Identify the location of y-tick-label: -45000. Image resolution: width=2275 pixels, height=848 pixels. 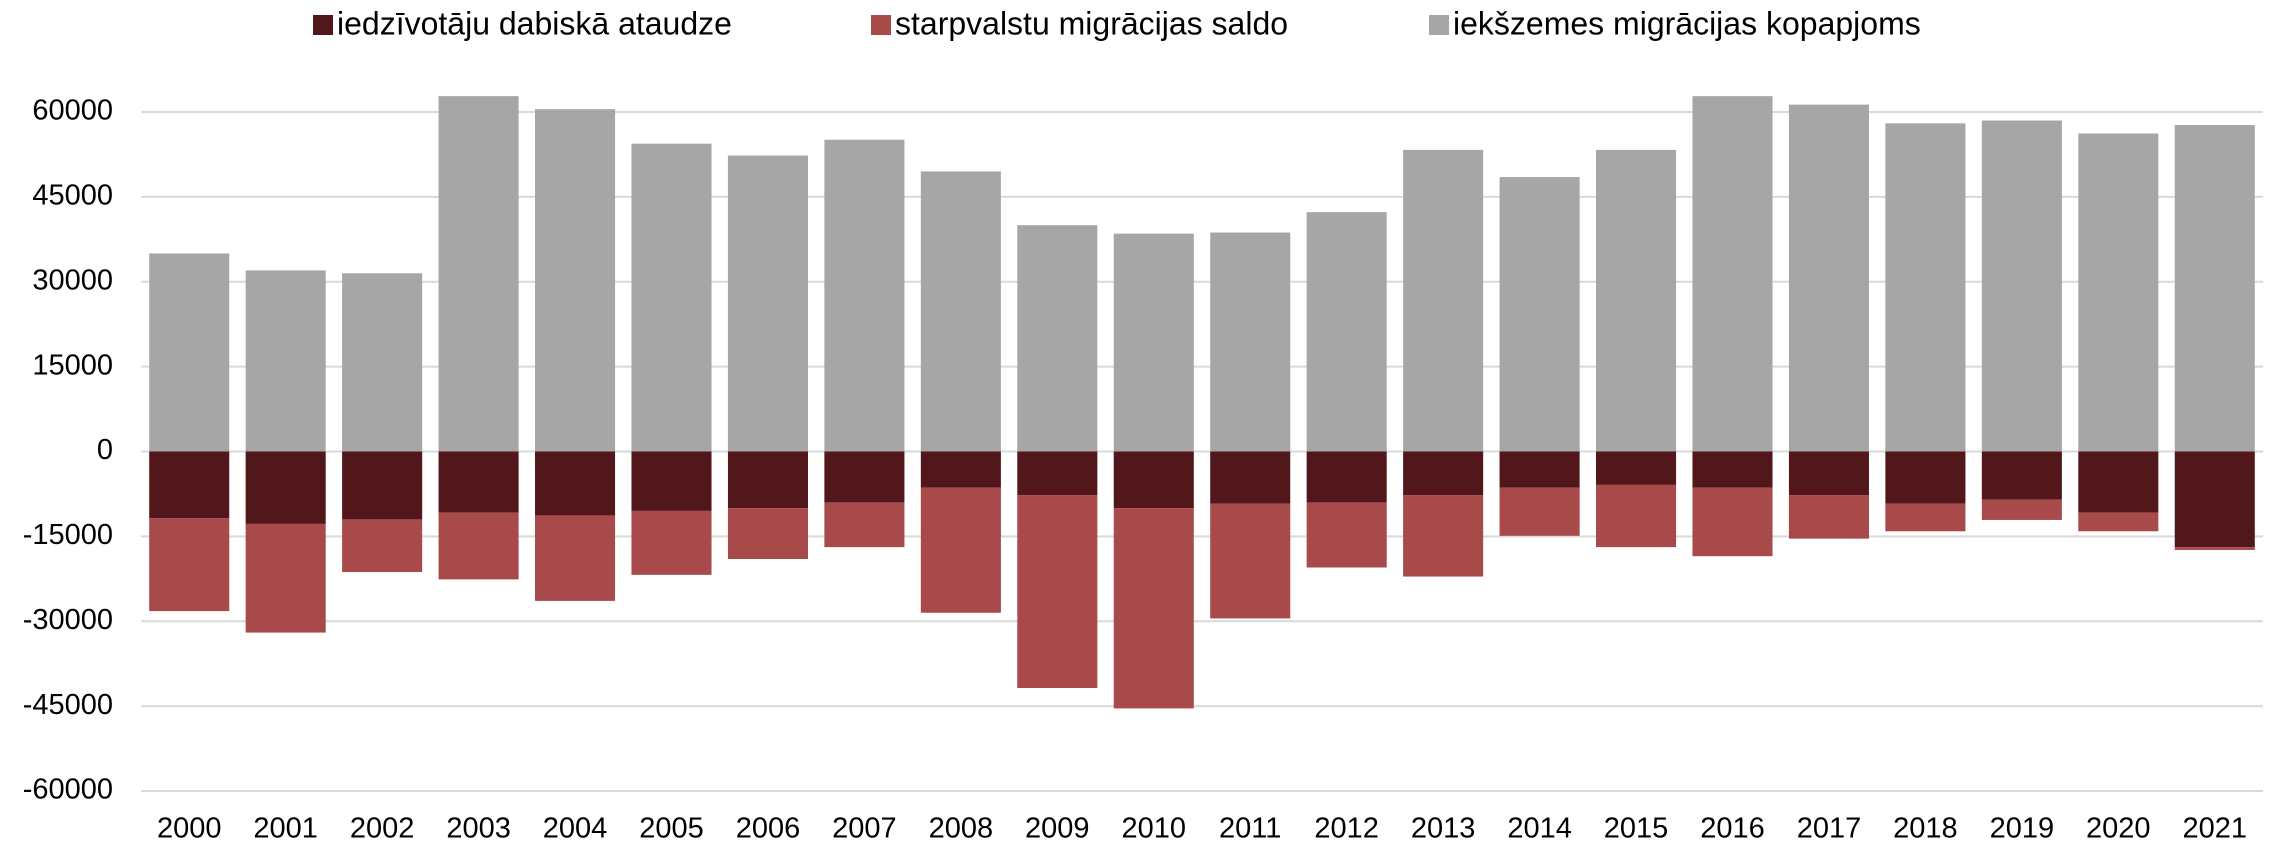
(68, 705).